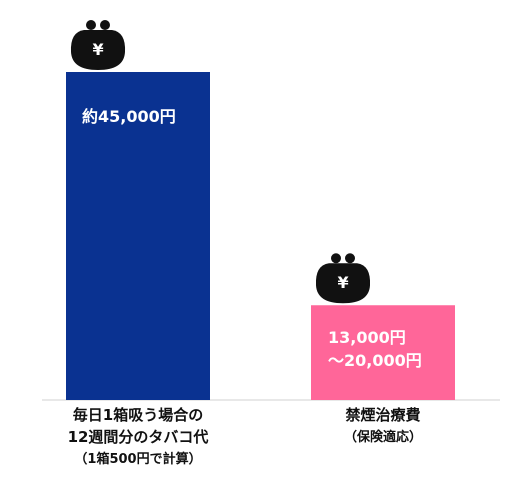 Image resolution: width=523 pixels, height=479 pixels. What do you see at coordinates (138, 426) in the screenshot?
I see `x-tick-label: 毎日1箱吸う場合の 12週間分のタバコ代` at bounding box center [138, 426].